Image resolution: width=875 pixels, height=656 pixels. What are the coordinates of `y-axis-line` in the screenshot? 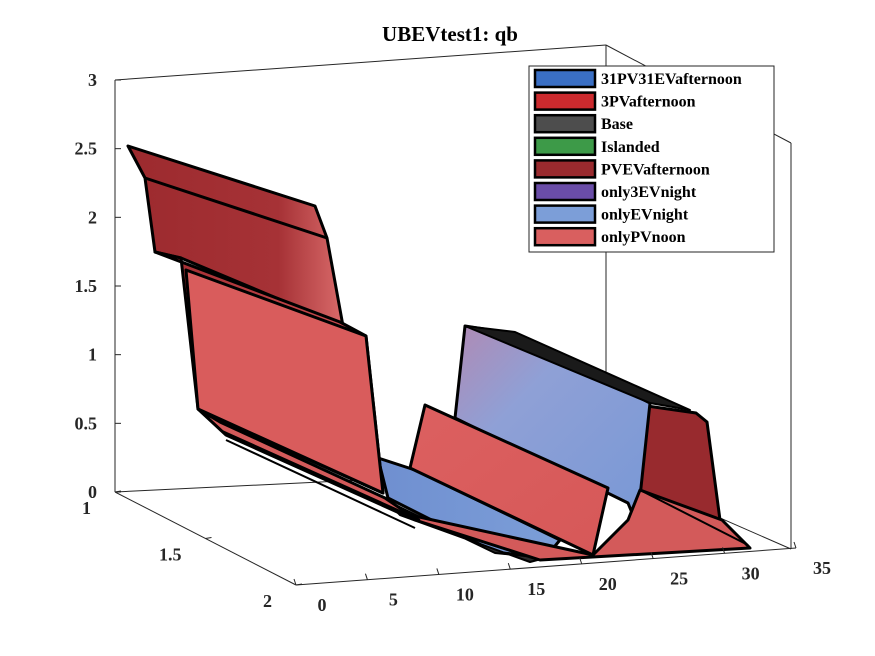 It's located at (205, 538).